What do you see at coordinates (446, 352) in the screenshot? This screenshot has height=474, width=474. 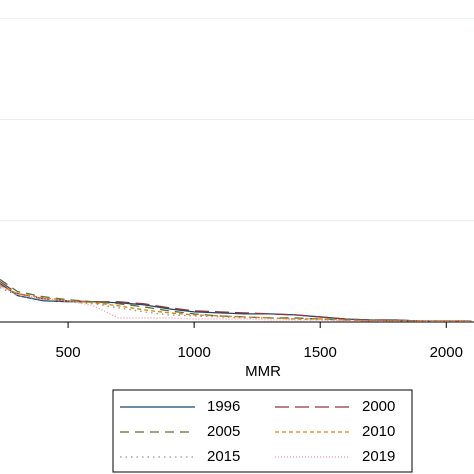 I see `x-tick-label: 2000` at bounding box center [446, 352].